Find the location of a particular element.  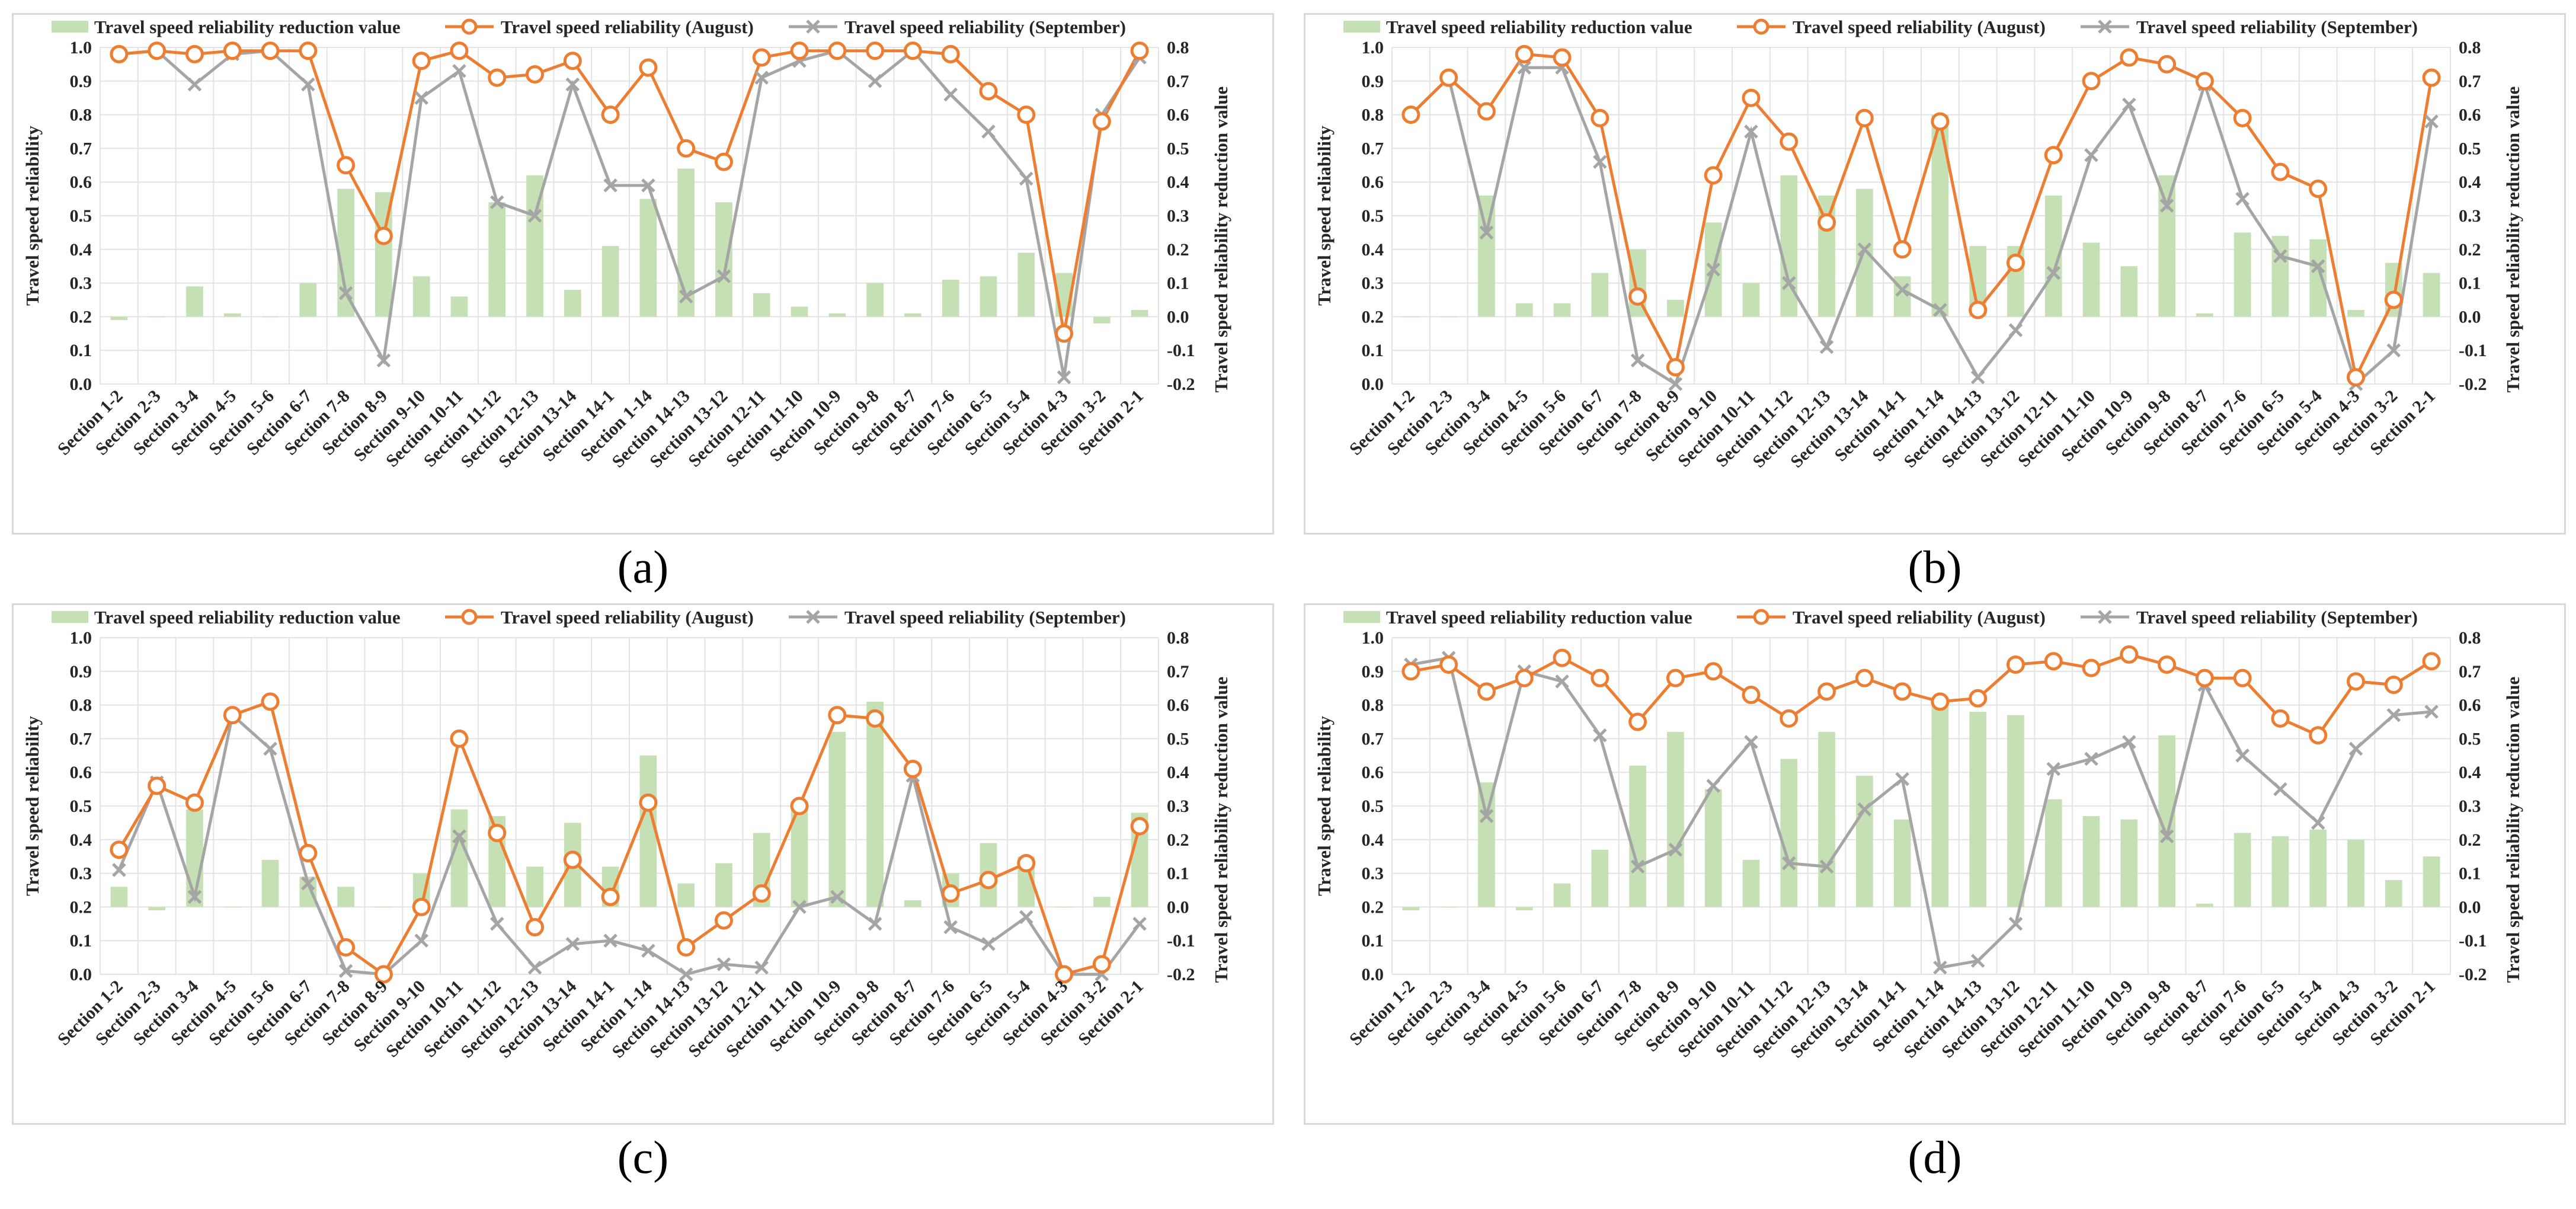

left-axis-tick: 0.2 is located at coordinates (81, 317).